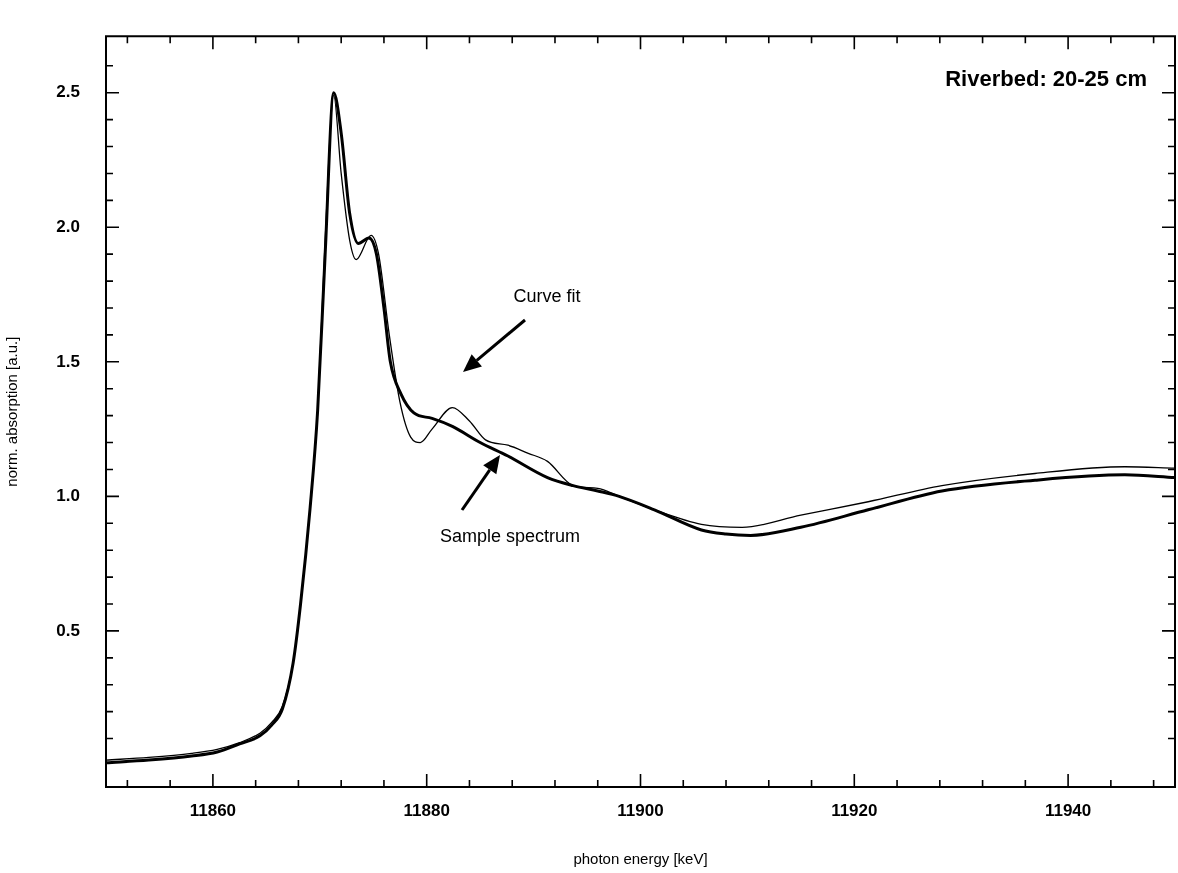 The image size is (1178, 873). Describe the element at coordinates (68, 226) in the screenshot. I see `y-tick-label: 2.0` at that location.